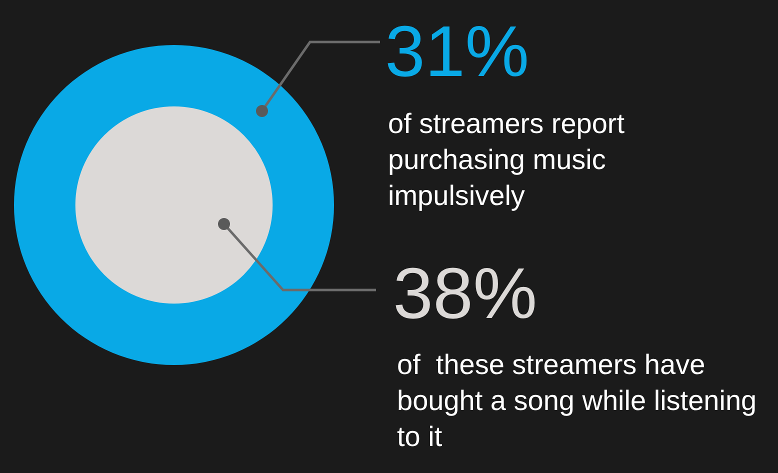 The width and height of the screenshot is (778, 473). I want to click on category-label: of streamers report purchasing music impulsively, so click(507, 160).